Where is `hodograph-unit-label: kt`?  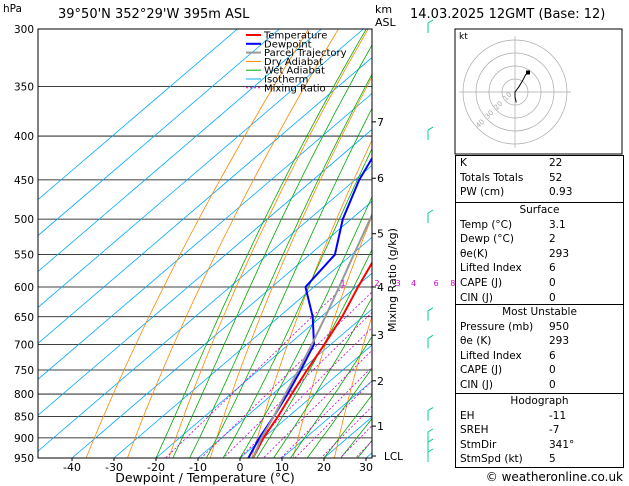
hodograph-unit-label: kt is located at coordinates (463, 37).